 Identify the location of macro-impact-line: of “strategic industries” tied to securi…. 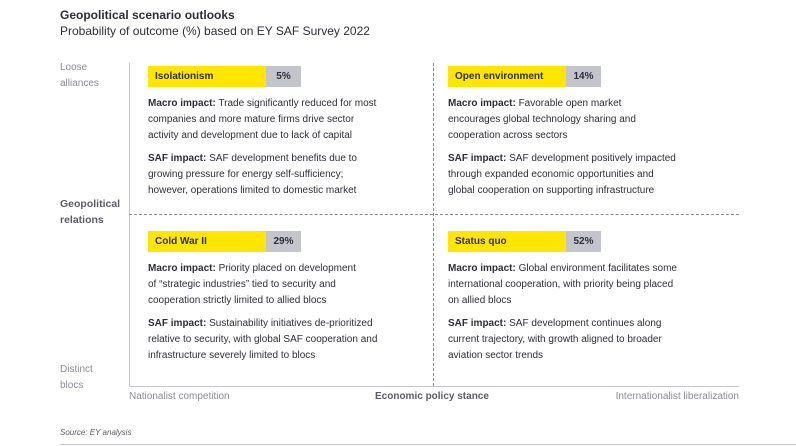
(242, 284).